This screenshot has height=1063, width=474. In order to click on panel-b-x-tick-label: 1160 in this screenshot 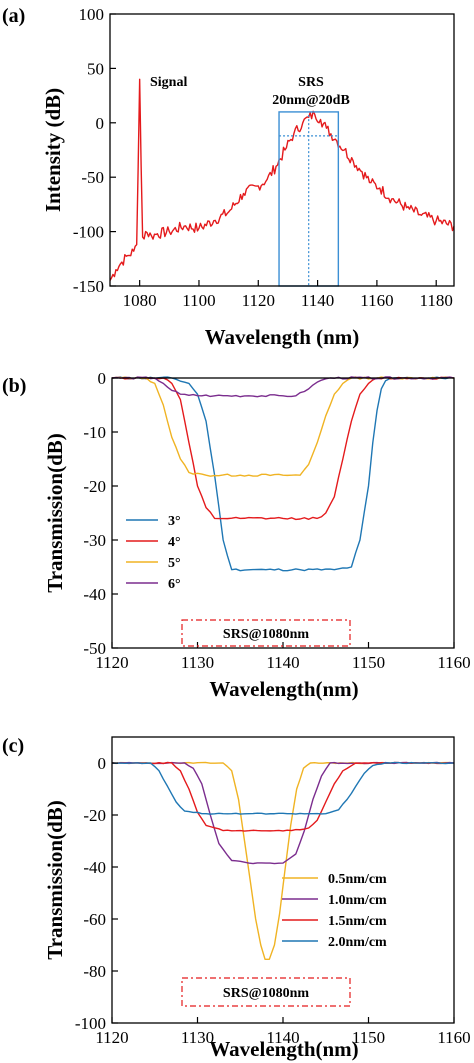, I will do `click(453, 662)`.